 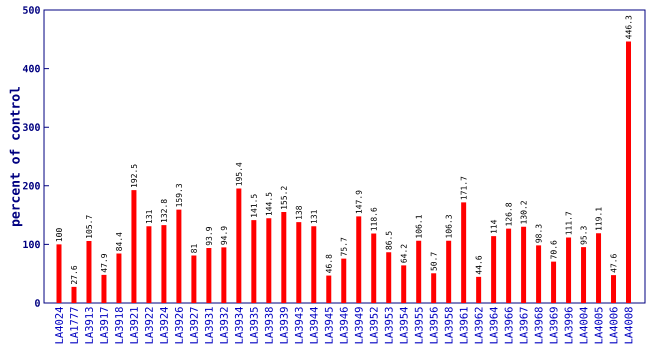 I want to click on data-label: 141.5, so click(x=253, y=205).